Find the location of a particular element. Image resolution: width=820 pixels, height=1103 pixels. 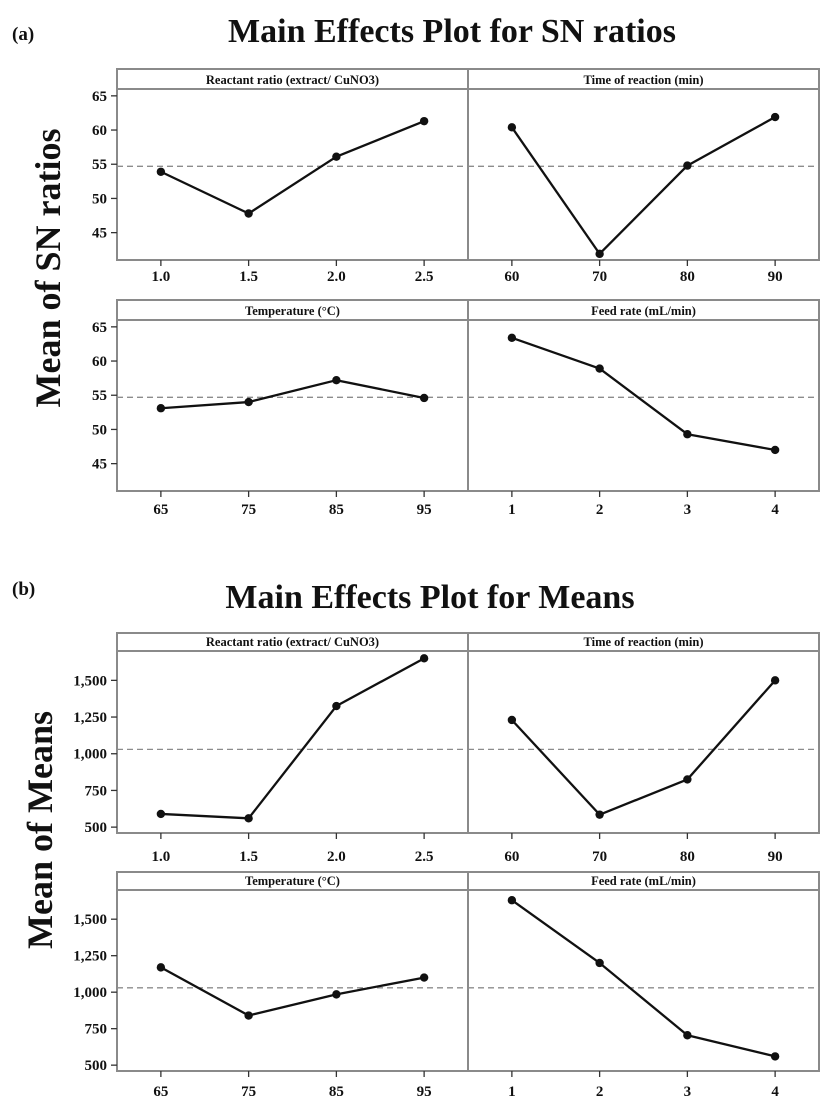

y-tick-label: 55 is located at coordinates (99, 396).